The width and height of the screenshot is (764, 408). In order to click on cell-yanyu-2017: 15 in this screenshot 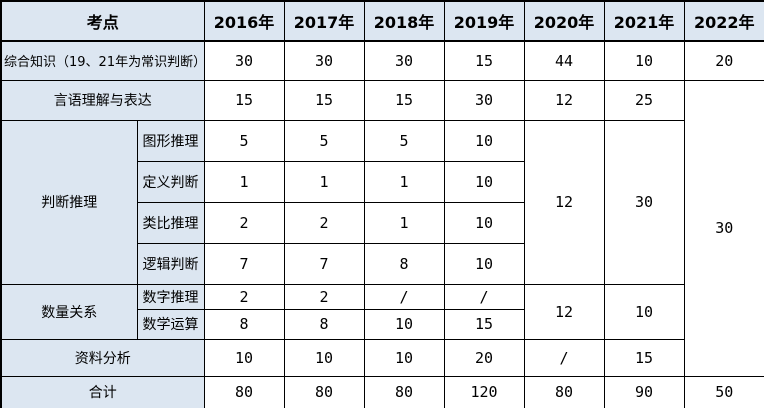, I will do `click(324, 100)`.